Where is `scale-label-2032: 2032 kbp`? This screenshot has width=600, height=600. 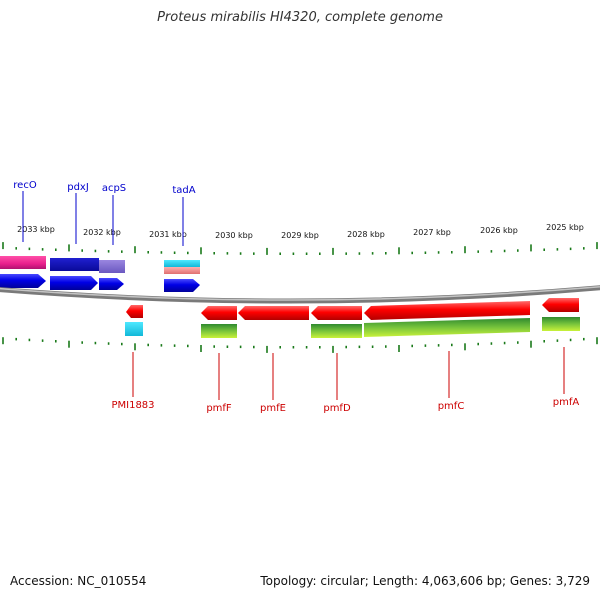 scale-label-2032: 2032 kbp is located at coordinates (102, 232).